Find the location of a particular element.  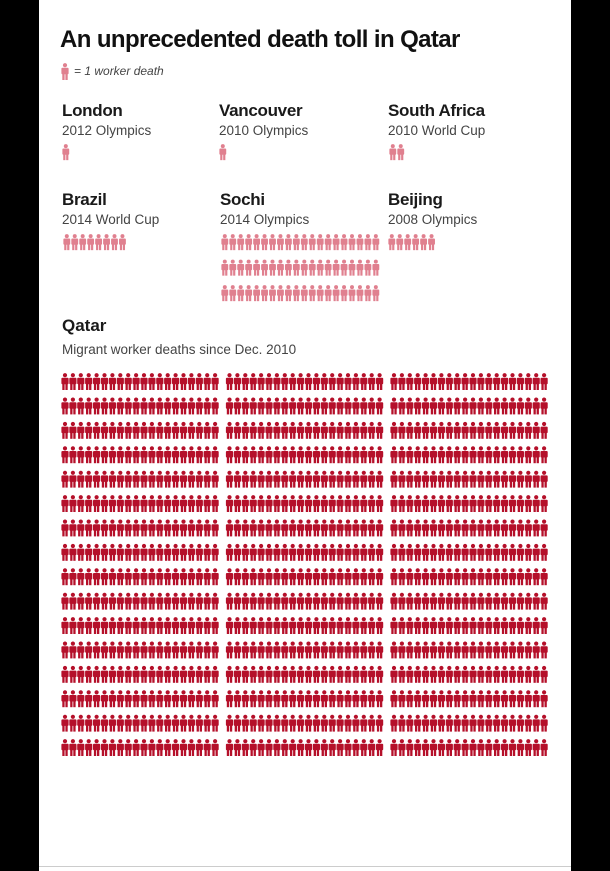

event-name: 2008 Olympics is located at coordinates (433, 219).